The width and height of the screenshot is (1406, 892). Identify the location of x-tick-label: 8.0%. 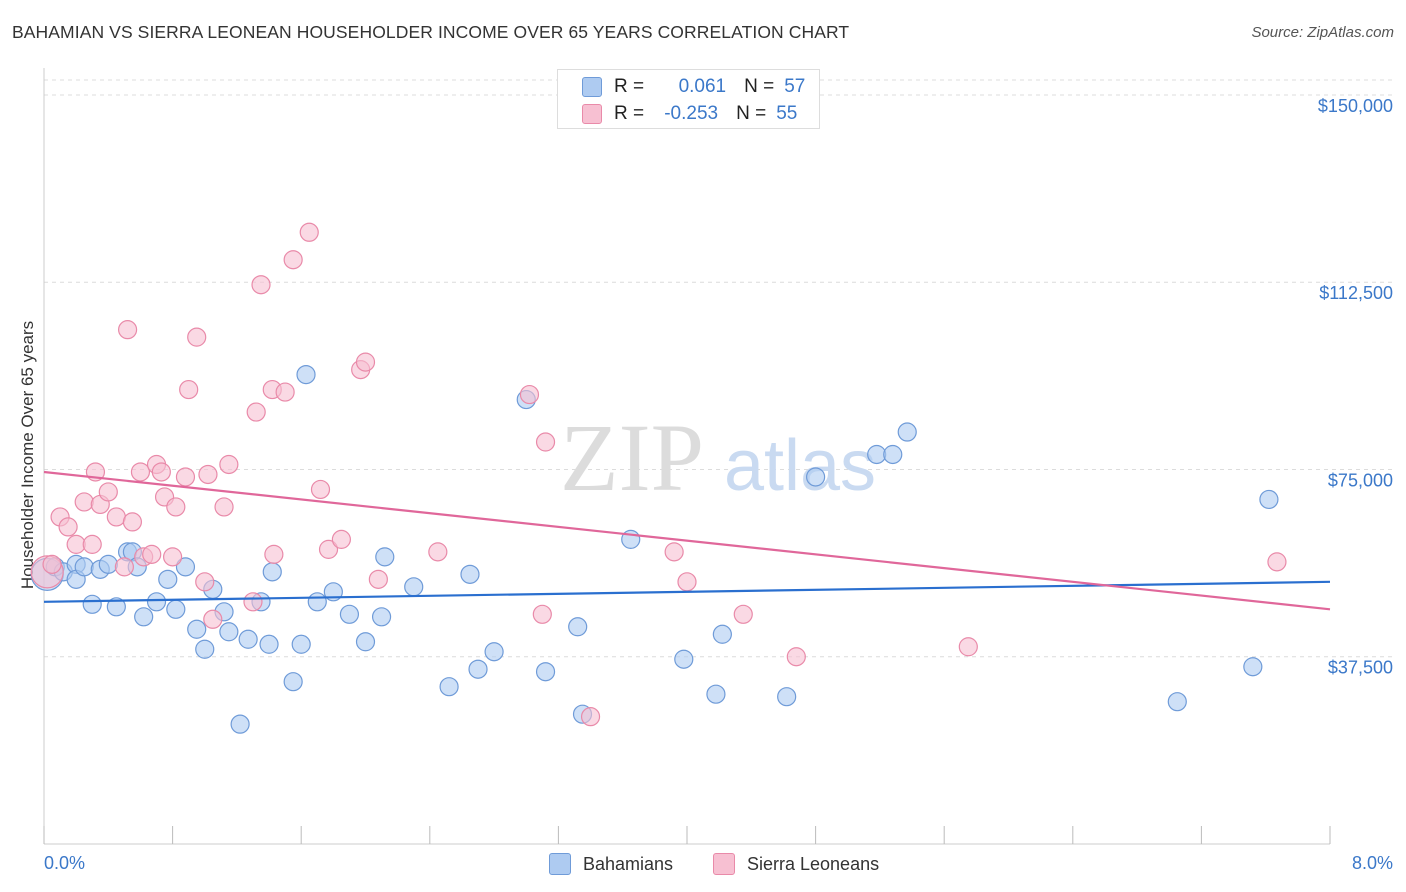
(1372, 863).